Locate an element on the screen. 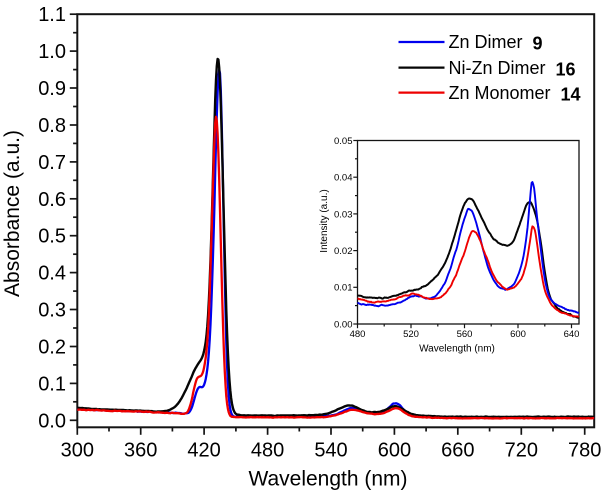 The width and height of the screenshot is (603, 493). svg-text: 520 is located at coordinates (411, 334).